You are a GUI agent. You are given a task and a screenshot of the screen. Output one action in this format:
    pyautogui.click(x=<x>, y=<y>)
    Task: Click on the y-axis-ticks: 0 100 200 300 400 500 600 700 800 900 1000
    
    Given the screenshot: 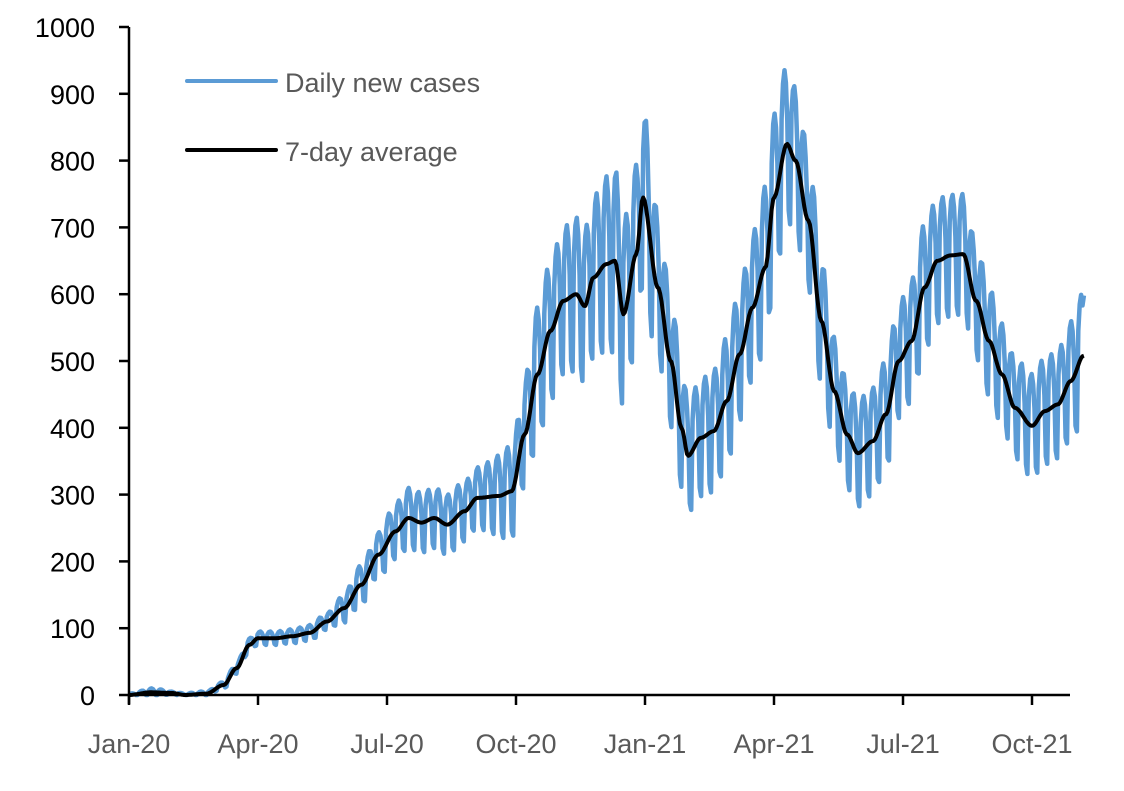 What is the action you would take?
    pyautogui.click(x=82, y=362)
    